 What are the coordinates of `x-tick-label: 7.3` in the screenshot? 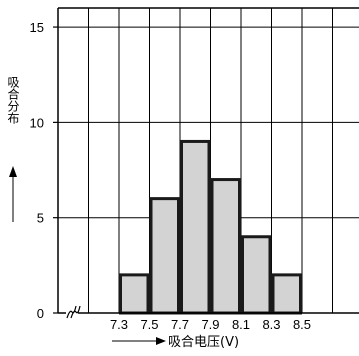 It's located at (119, 324).